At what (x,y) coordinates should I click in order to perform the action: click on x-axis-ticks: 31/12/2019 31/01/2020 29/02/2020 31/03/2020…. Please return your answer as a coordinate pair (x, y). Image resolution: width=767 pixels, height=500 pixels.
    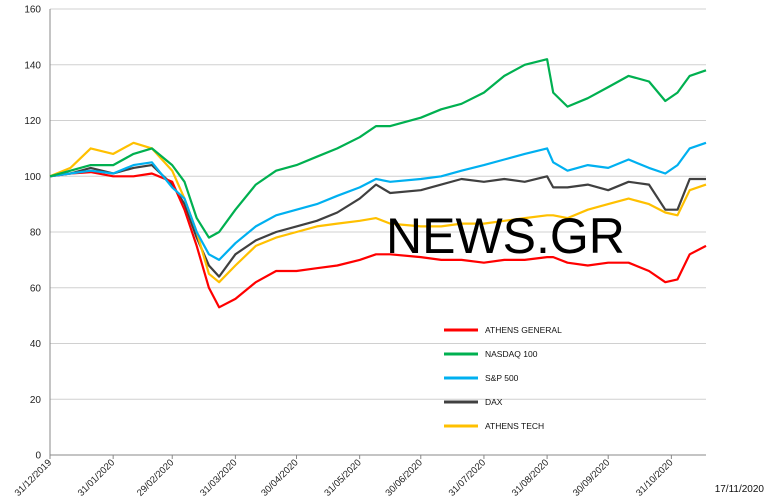
    Looking at the image, I should click on (344, 477).